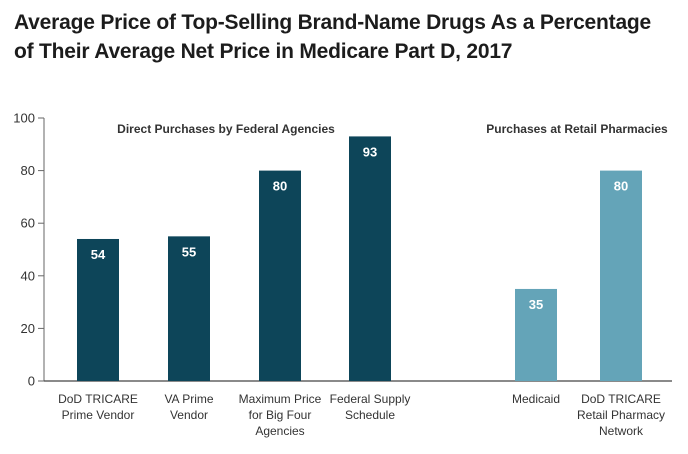 The image size is (688, 454). I want to click on bar-value-label: 54, so click(98, 254).